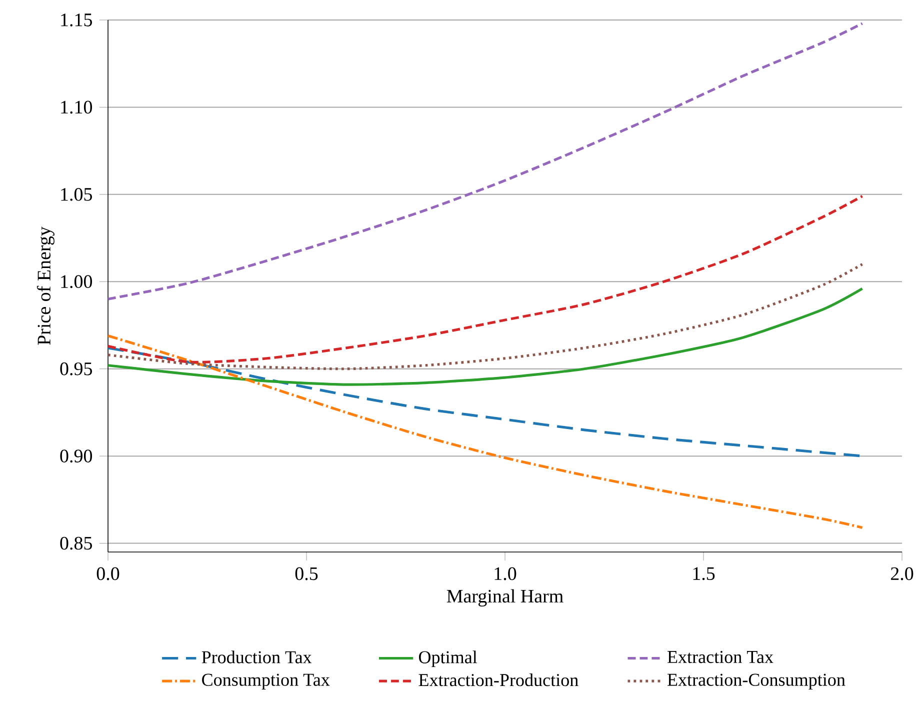 The height and width of the screenshot is (708, 921). Describe the element at coordinates (76, 543) in the screenshot. I see `y-tick-label: 0.85` at that location.